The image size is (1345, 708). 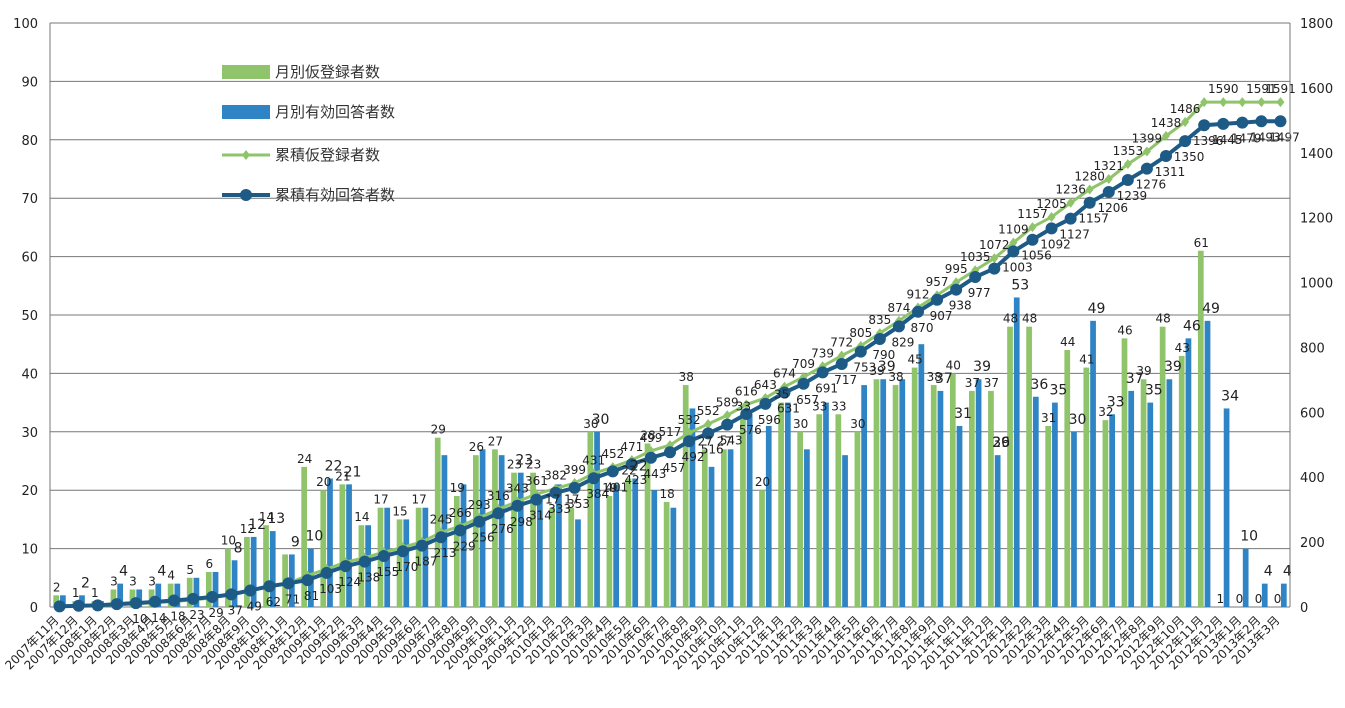 What do you see at coordinates (1287, 572) in the screenshot?
I see `bar-valid-label: 4` at bounding box center [1287, 572].